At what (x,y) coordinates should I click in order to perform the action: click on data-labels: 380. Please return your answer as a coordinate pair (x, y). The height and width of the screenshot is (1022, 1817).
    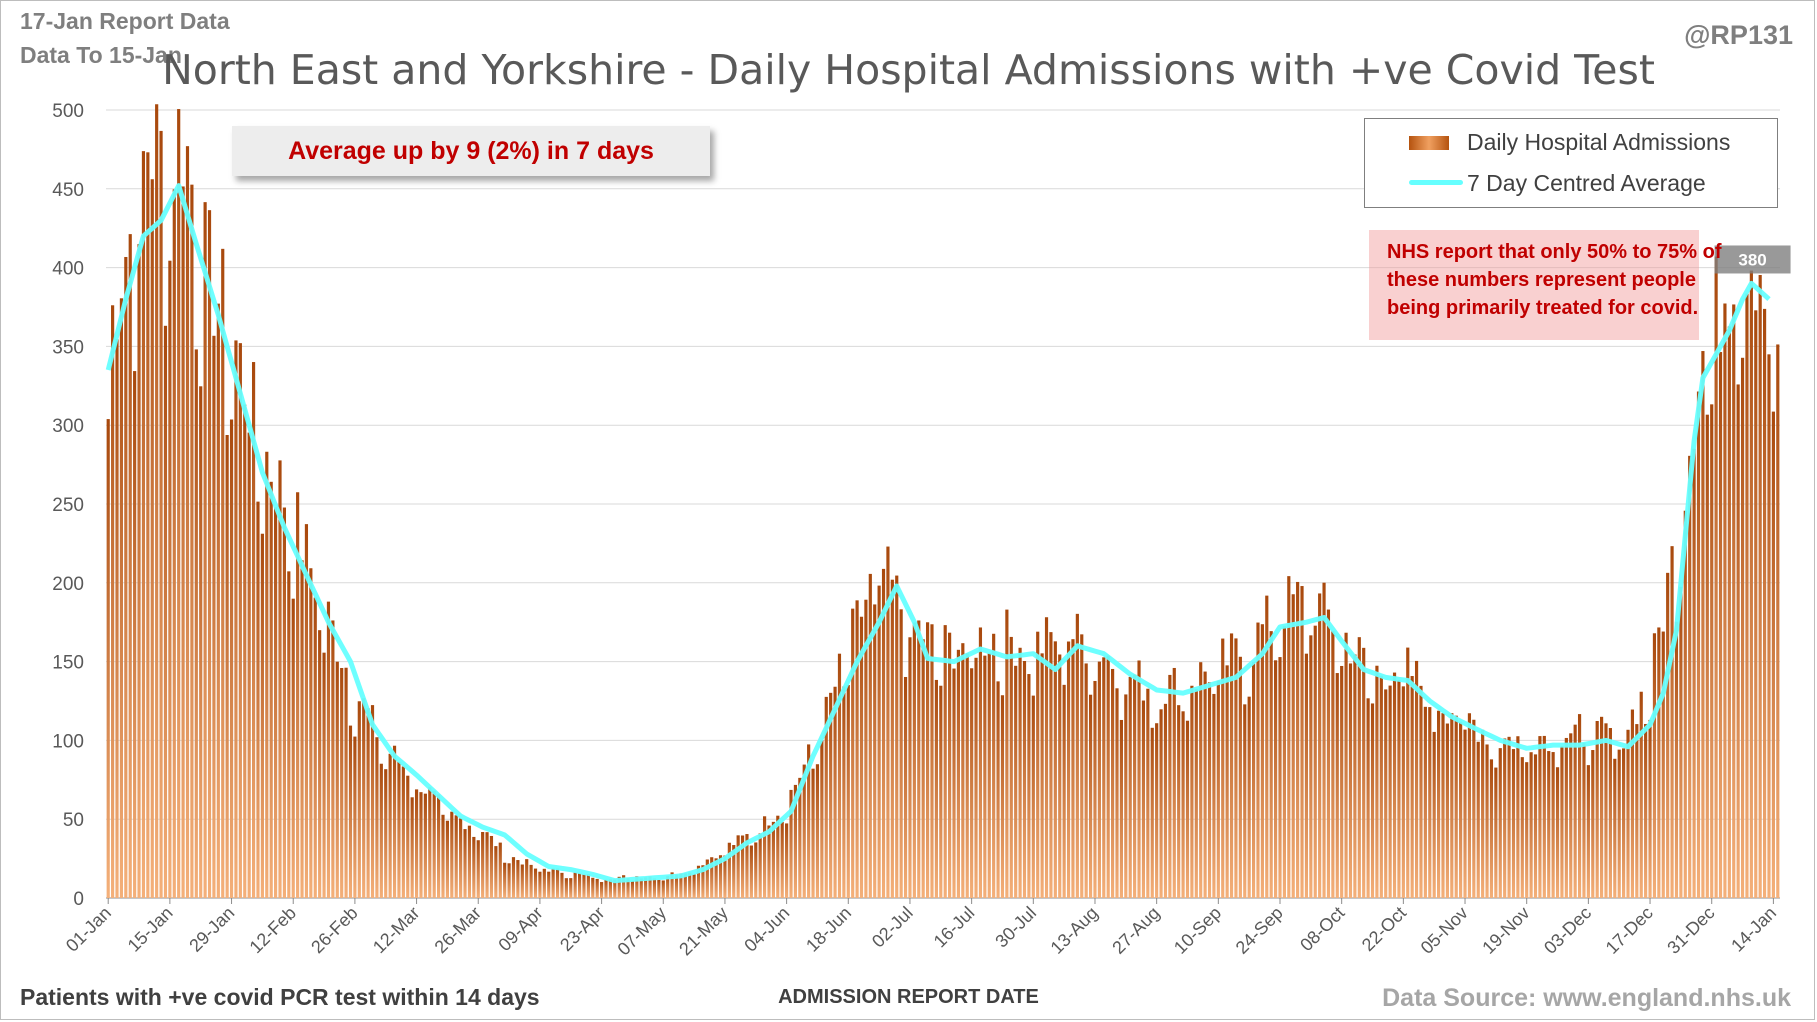
    Looking at the image, I should click on (1752, 259).